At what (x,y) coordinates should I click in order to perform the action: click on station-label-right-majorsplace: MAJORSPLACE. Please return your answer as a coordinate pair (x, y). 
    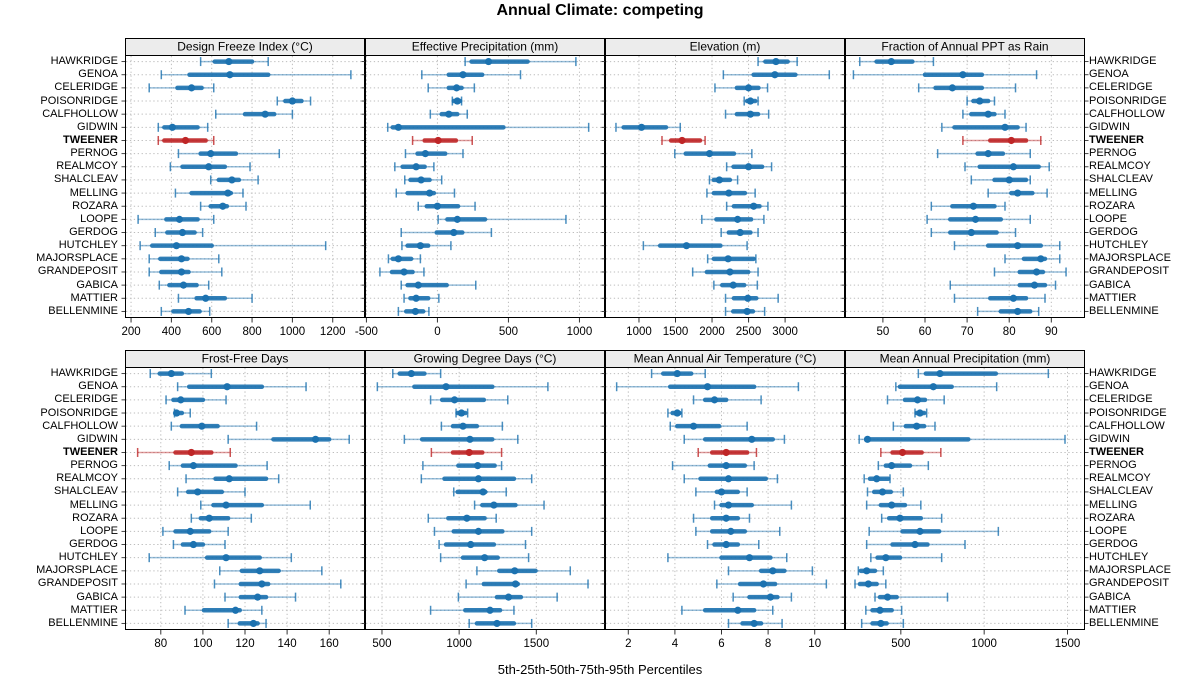
    Looking at the image, I should click on (1130, 570).